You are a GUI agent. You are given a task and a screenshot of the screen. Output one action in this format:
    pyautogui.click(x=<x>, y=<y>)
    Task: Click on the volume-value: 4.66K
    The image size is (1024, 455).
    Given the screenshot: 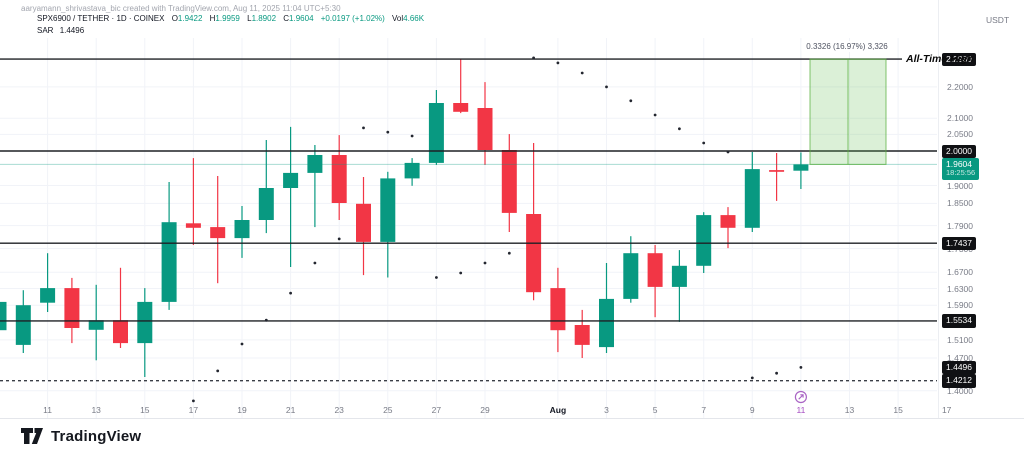 What is the action you would take?
    pyautogui.click(x=414, y=18)
    